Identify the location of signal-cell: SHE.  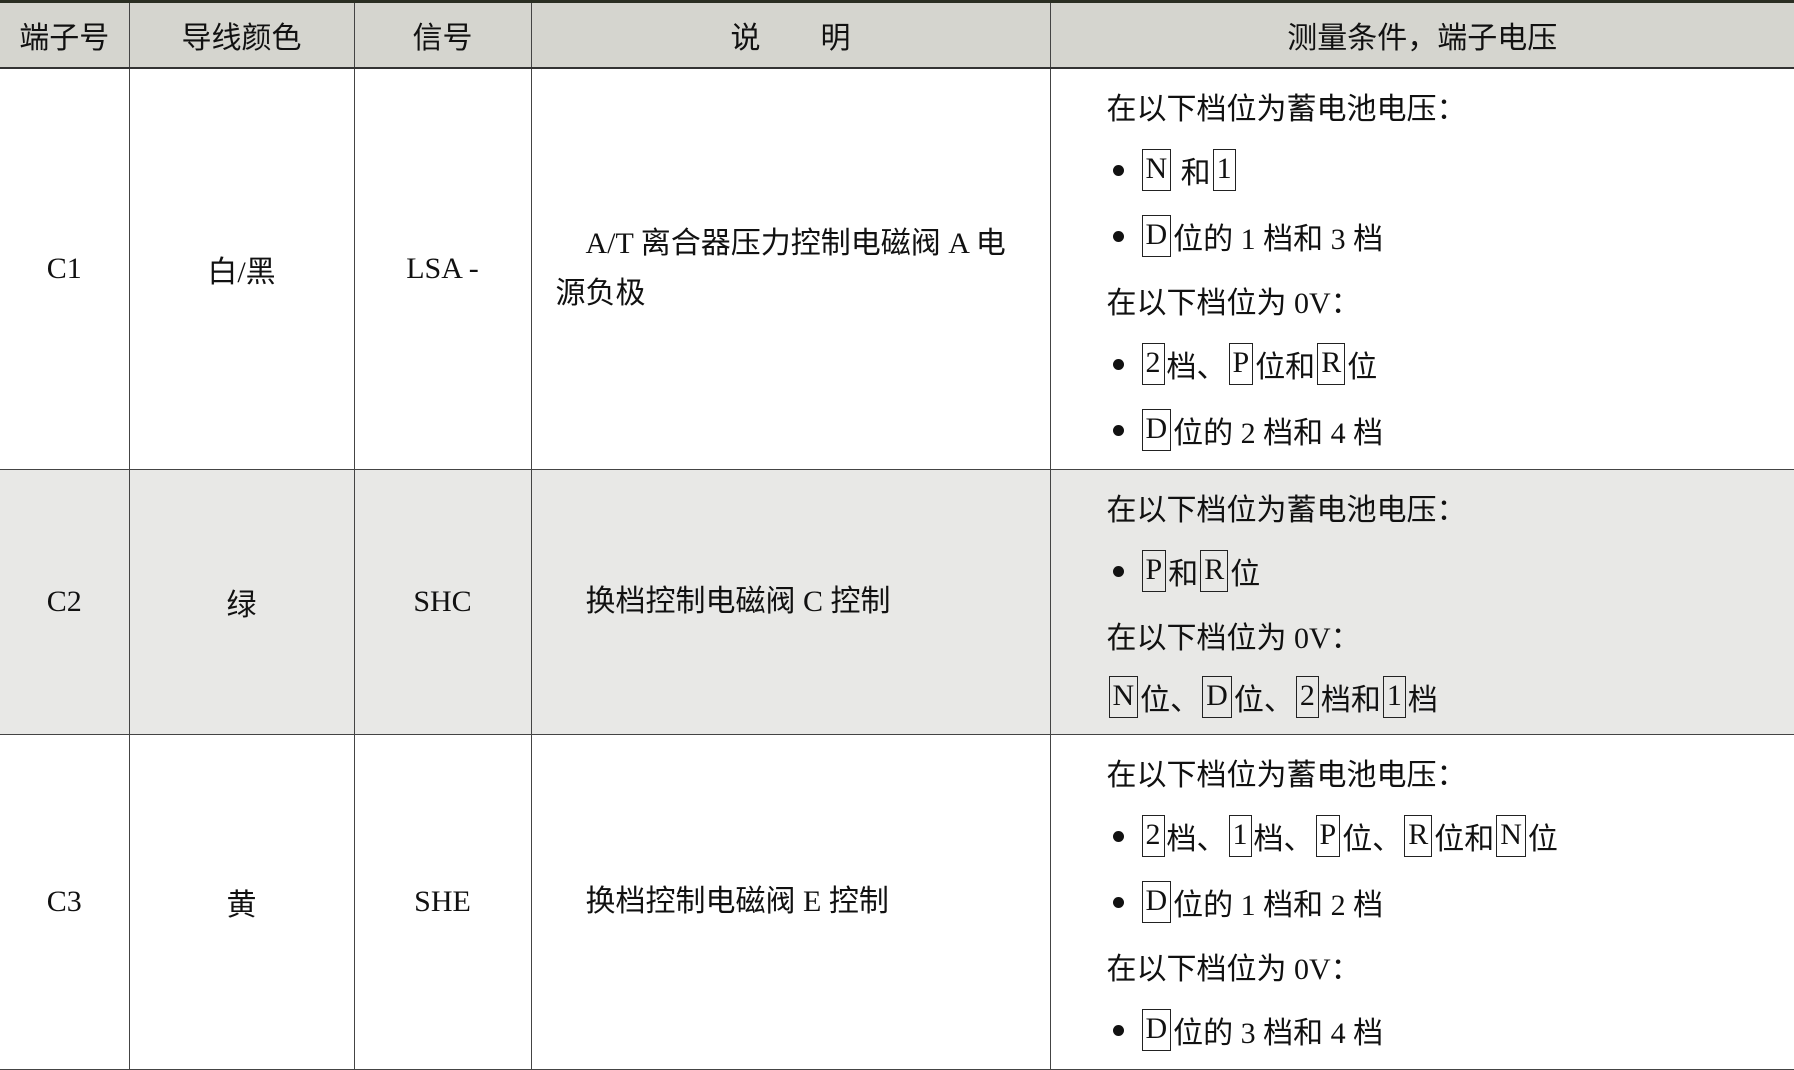
(442, 902).